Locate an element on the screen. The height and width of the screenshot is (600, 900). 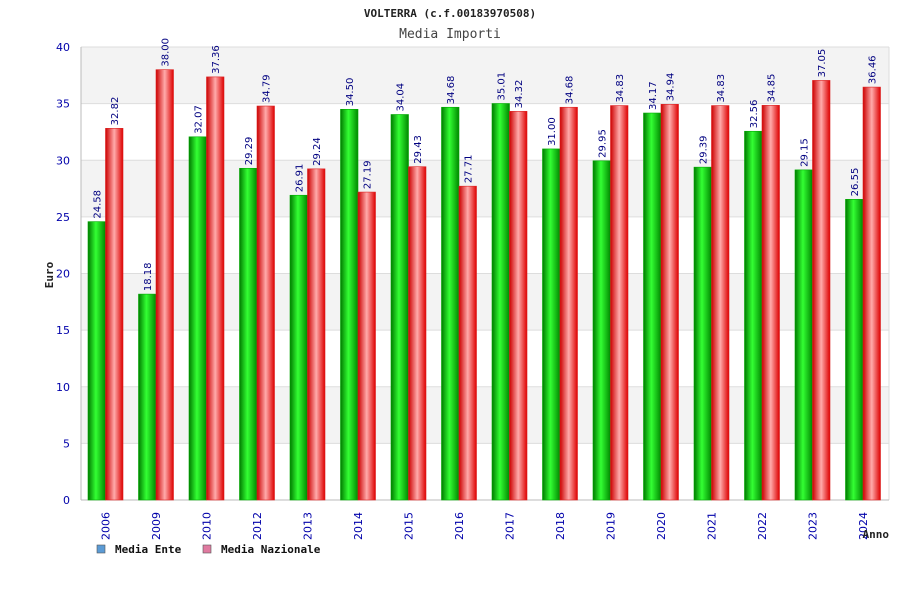
bar-media-nazionale-2024 is located at coordinates (871, 293).